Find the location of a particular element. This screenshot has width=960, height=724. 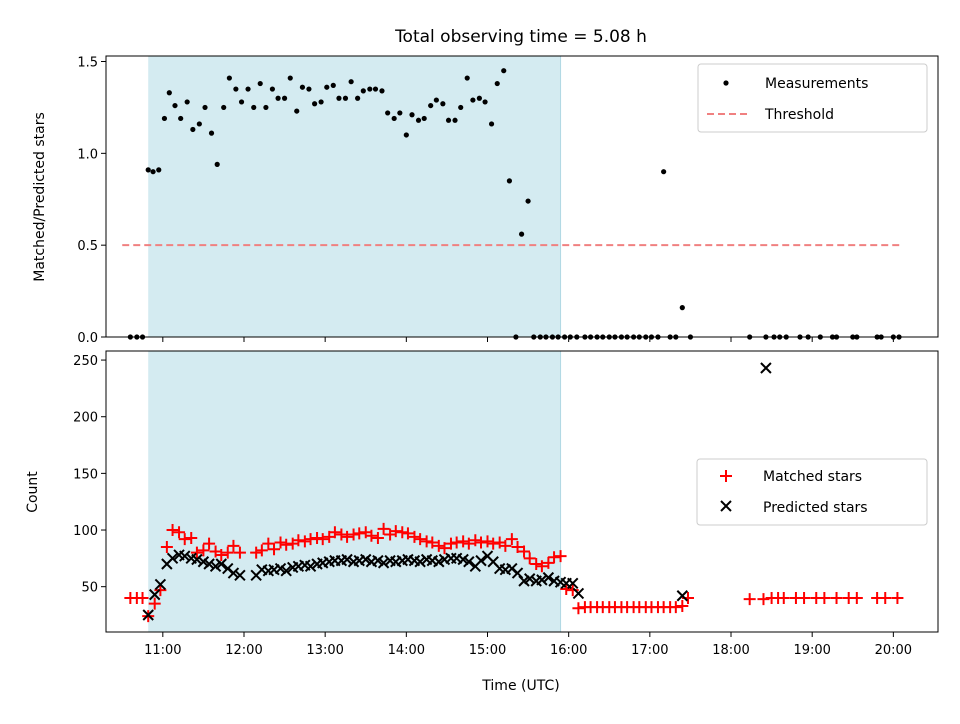

x-tick-label: 15:00 is located at coordinates (487, 650).